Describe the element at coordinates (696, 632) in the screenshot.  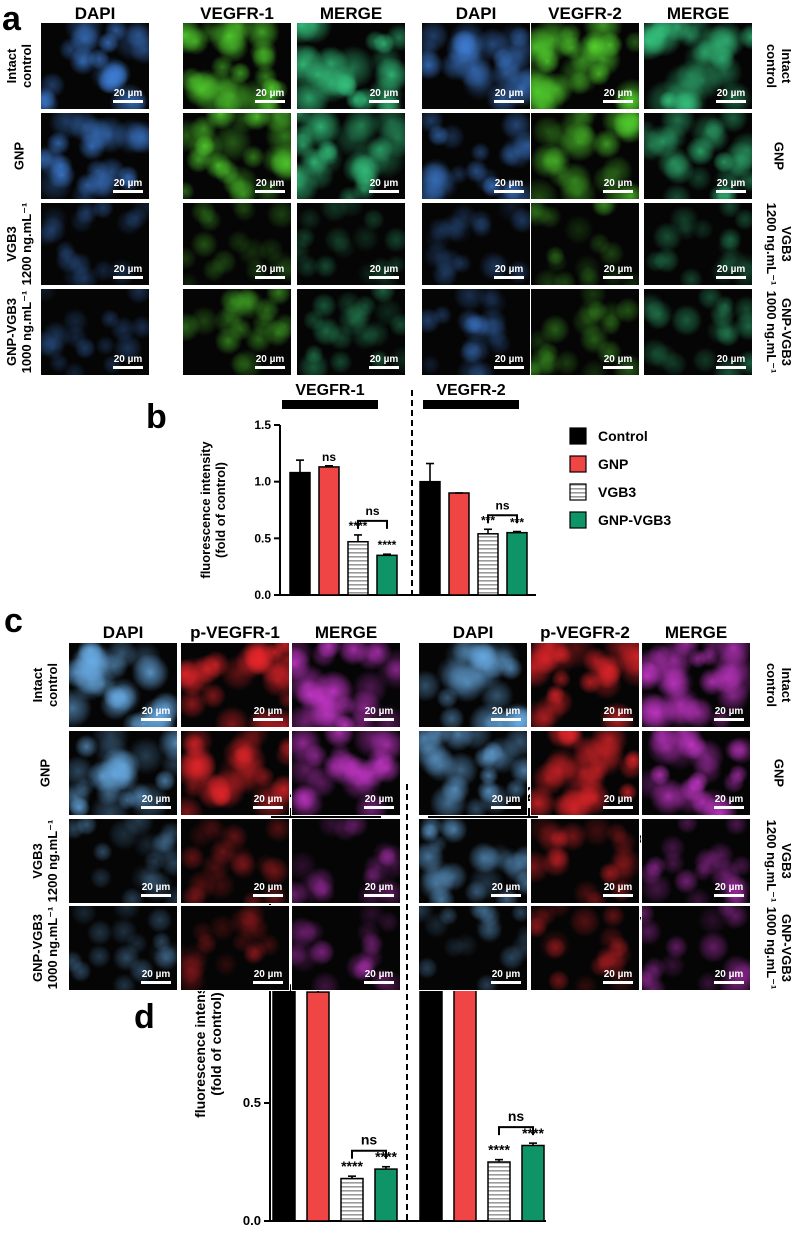
I see `panel-c-right-column-header-2: MERGE` at that location.